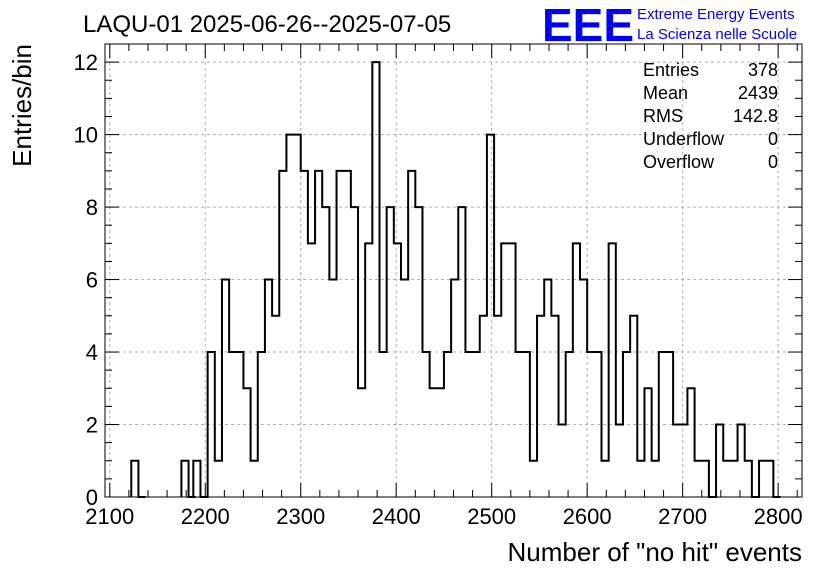  I want to click on x-tick-label: 2100, so click(109, 516).